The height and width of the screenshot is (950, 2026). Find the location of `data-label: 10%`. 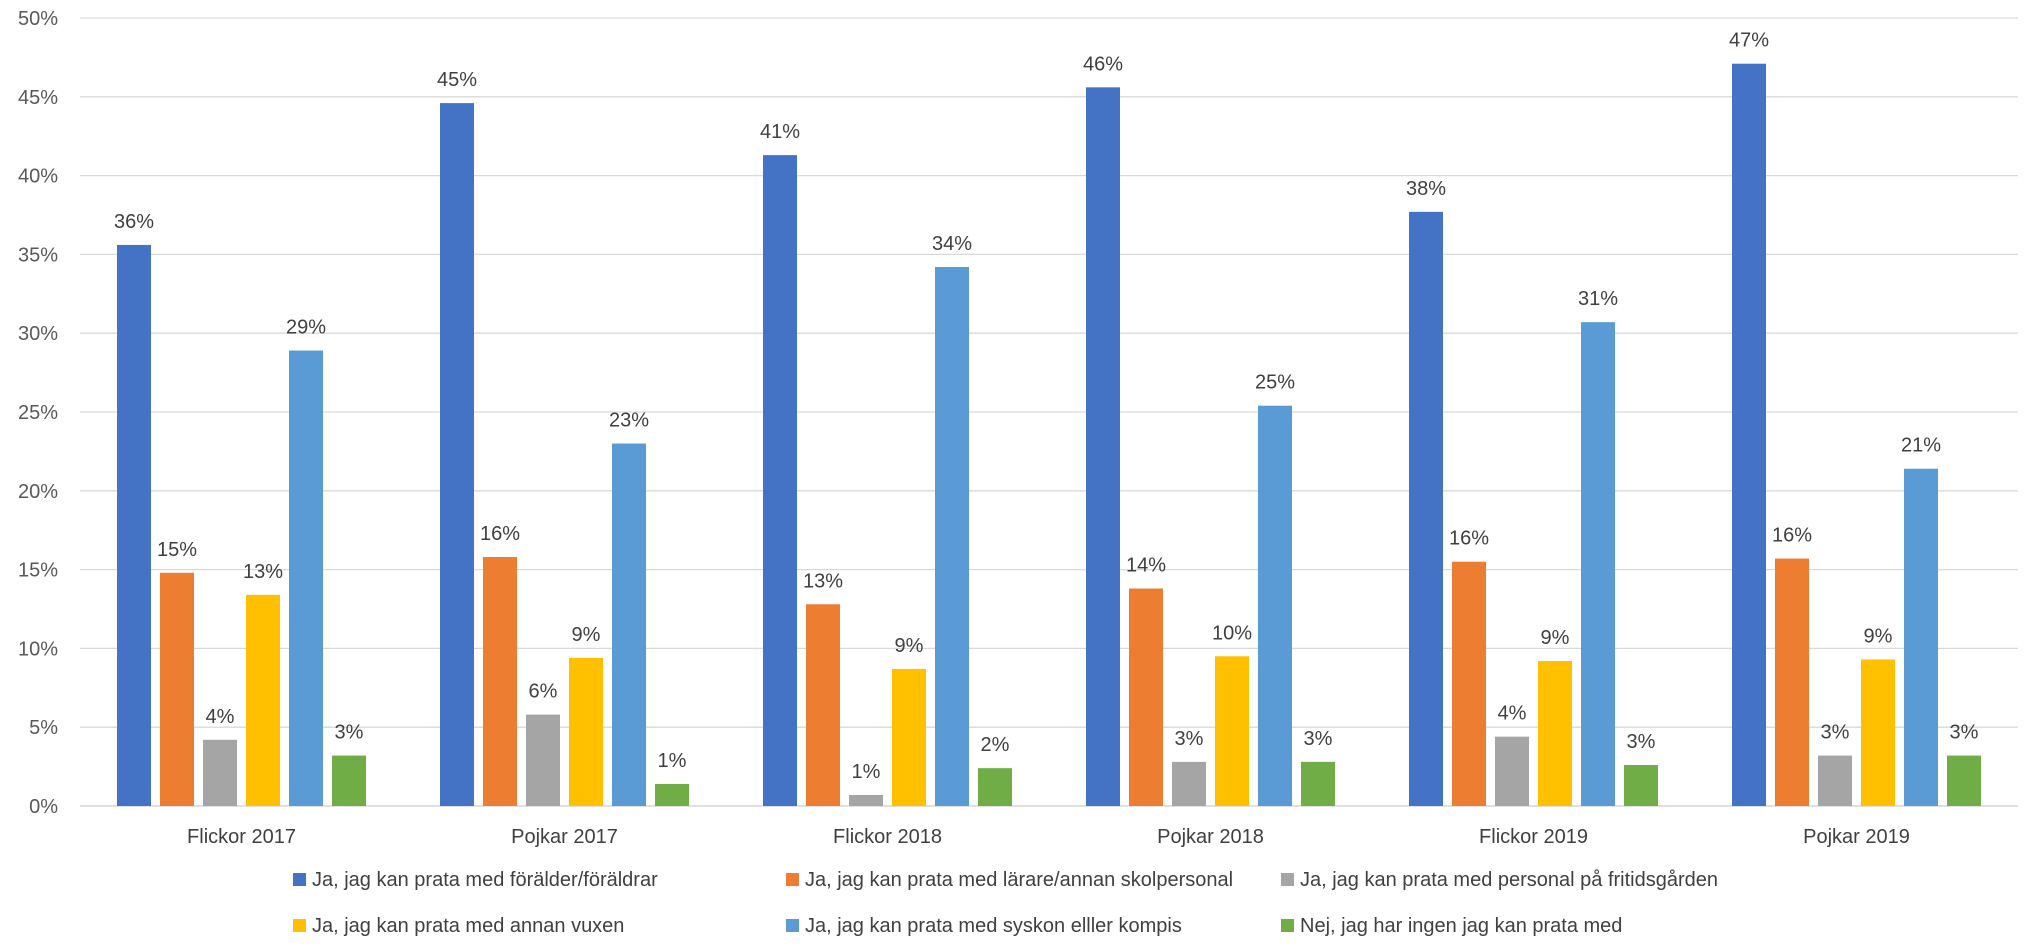

data-label: 10% is located at coordinates (1232, 633).